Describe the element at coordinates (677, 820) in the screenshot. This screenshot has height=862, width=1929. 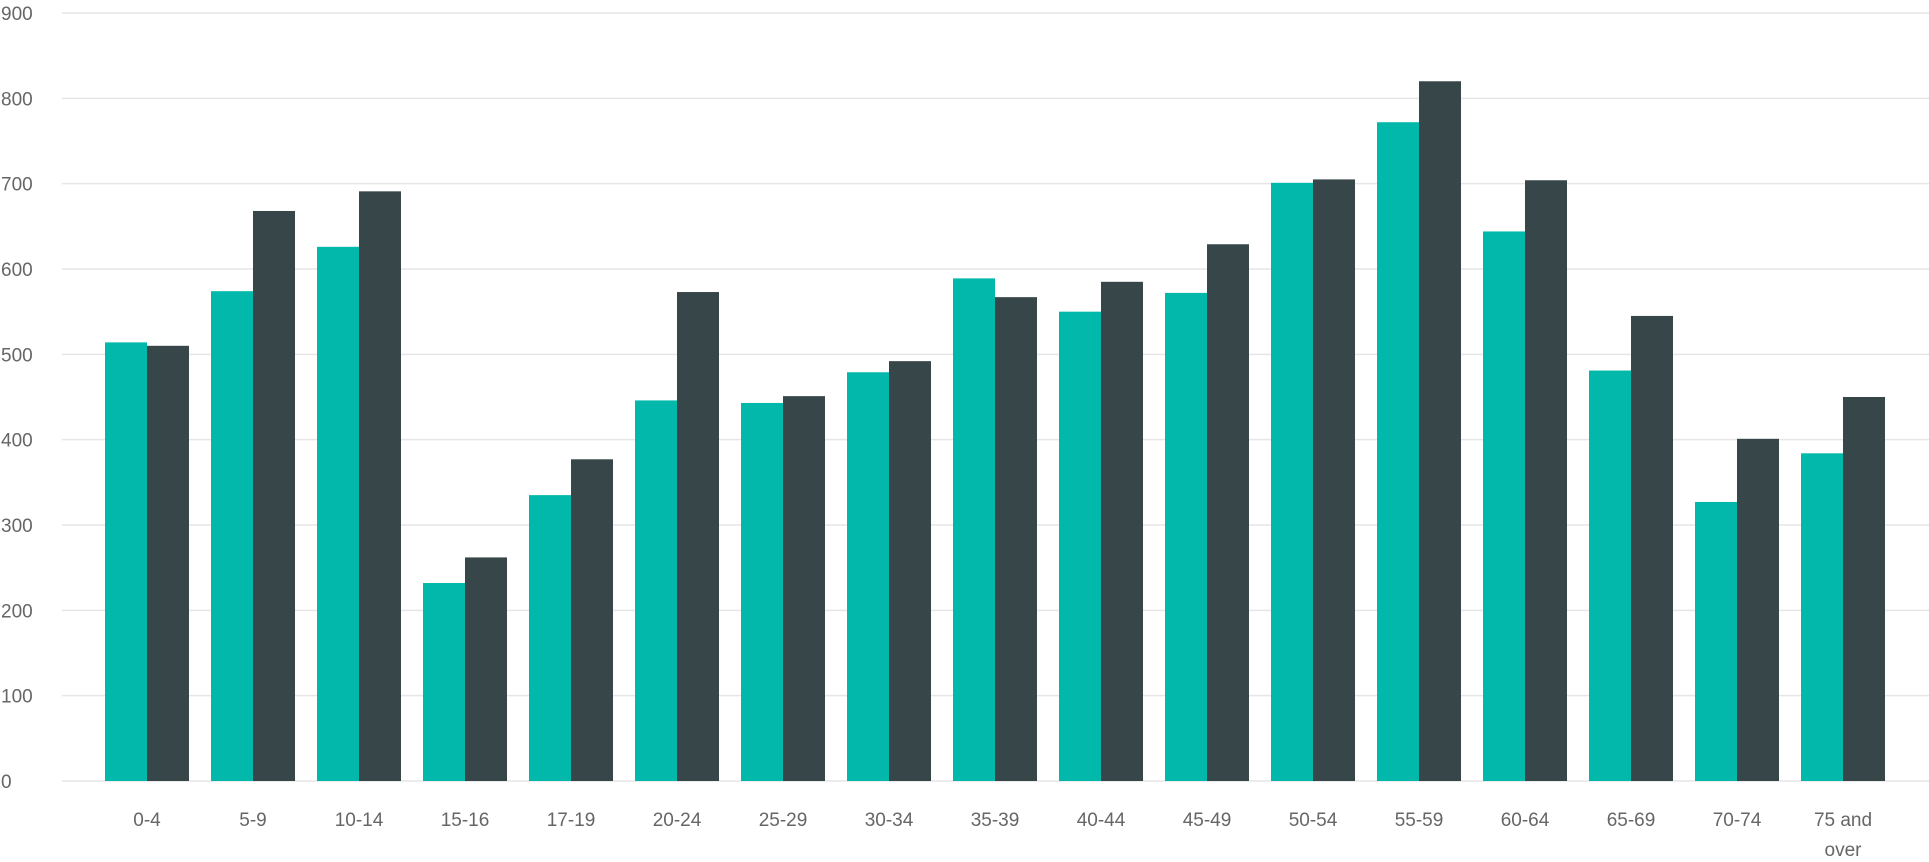
I see `x-tick-label: 20-24` at that location.